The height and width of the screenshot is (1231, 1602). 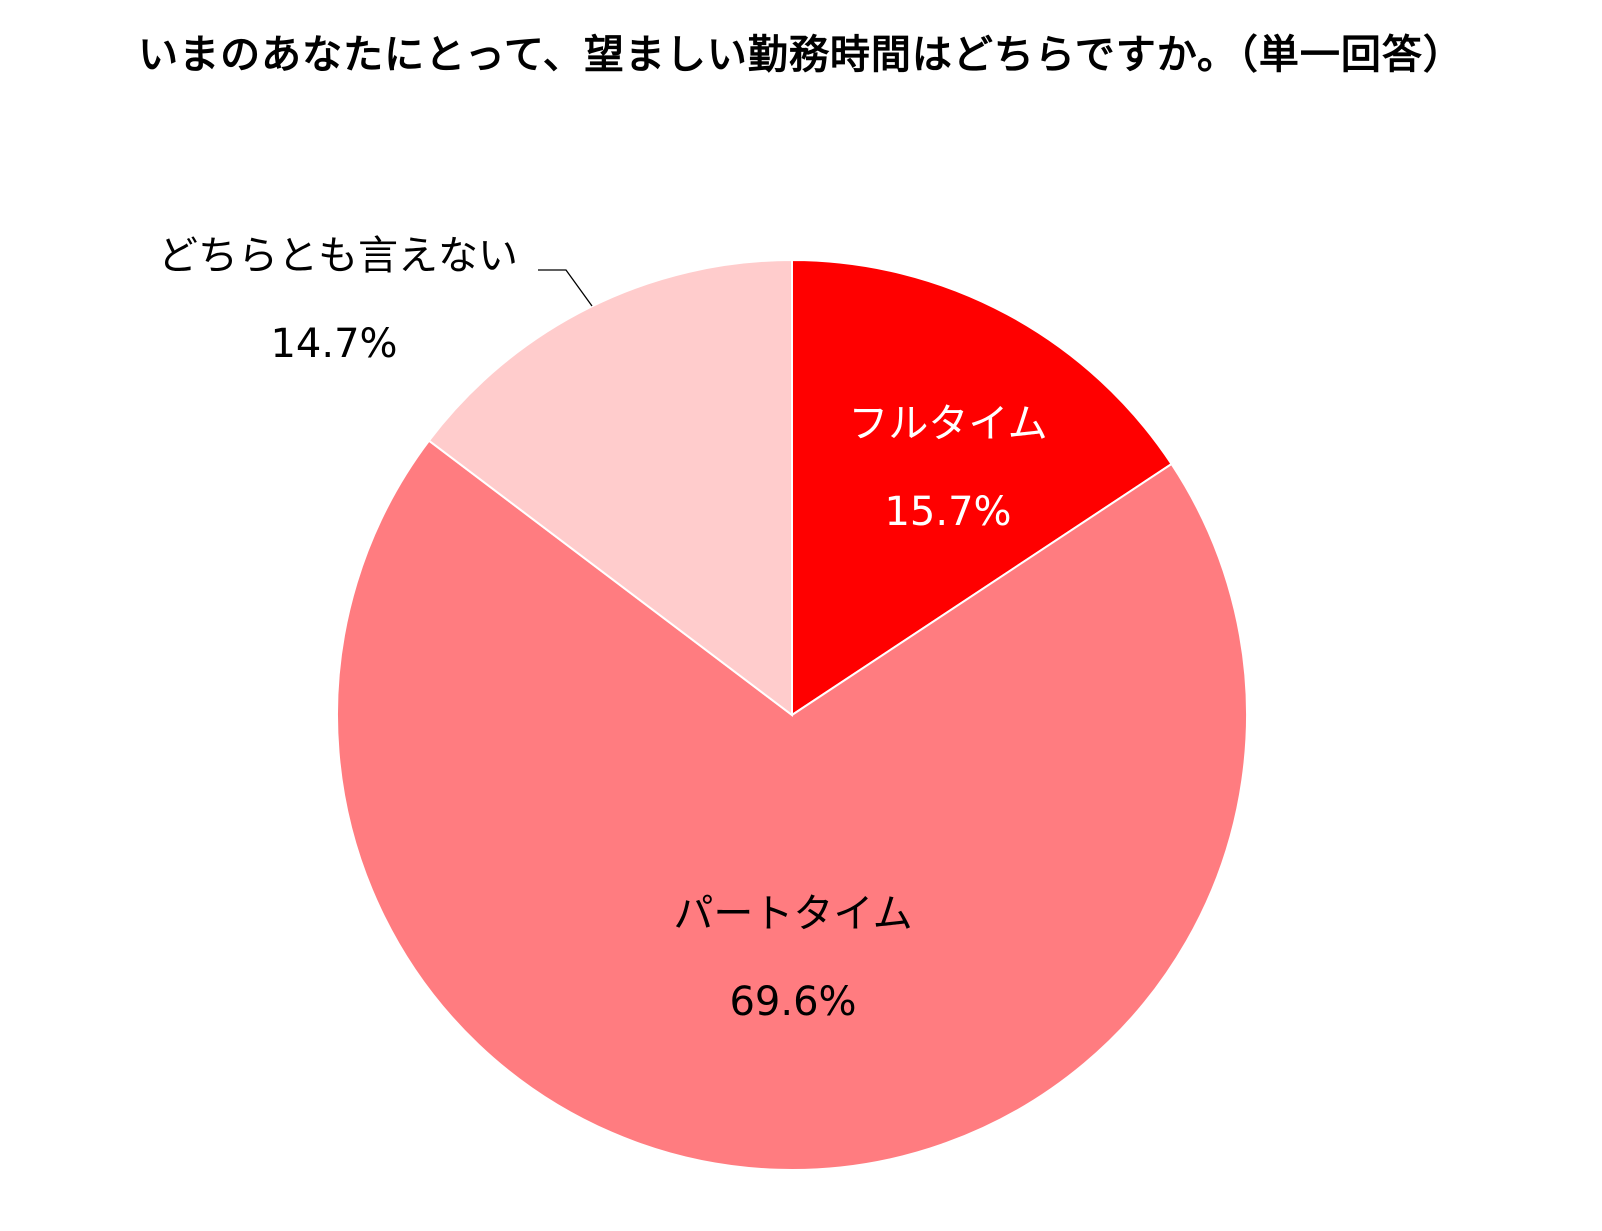 What do you see at coordinates (947, 512) in the screenshot?
I see `slice-value-label-1: 15.7%` at bounding box center [947, 512].